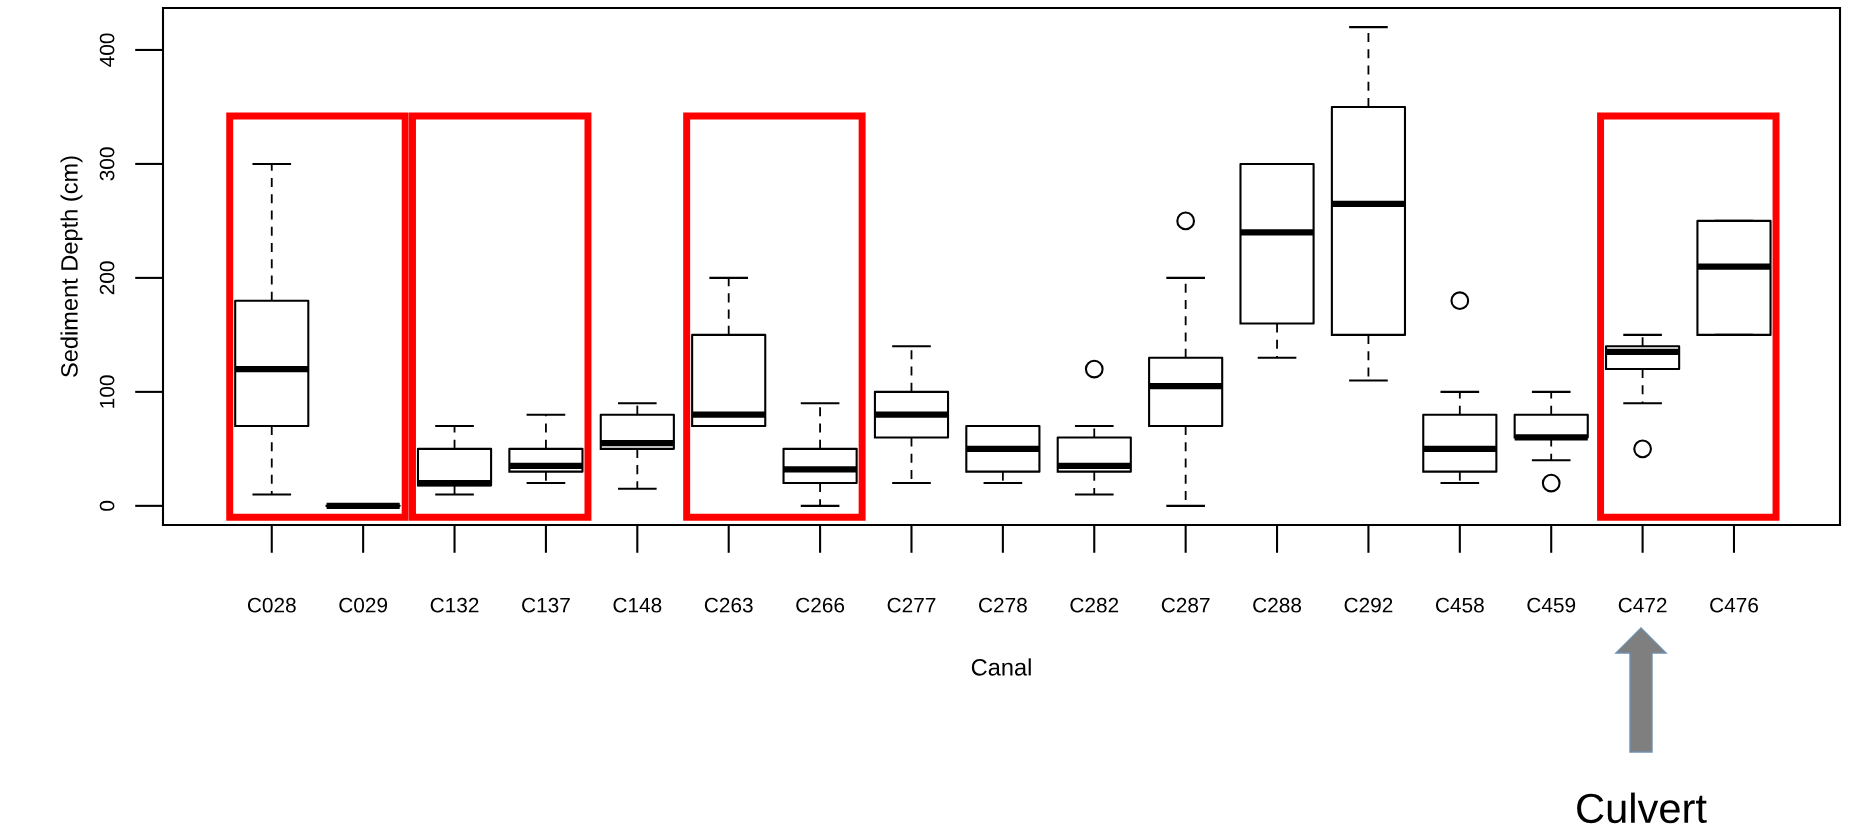 The image size is (1858, 837). I want to click on x-tick-label: C458, so click(1459, 605).